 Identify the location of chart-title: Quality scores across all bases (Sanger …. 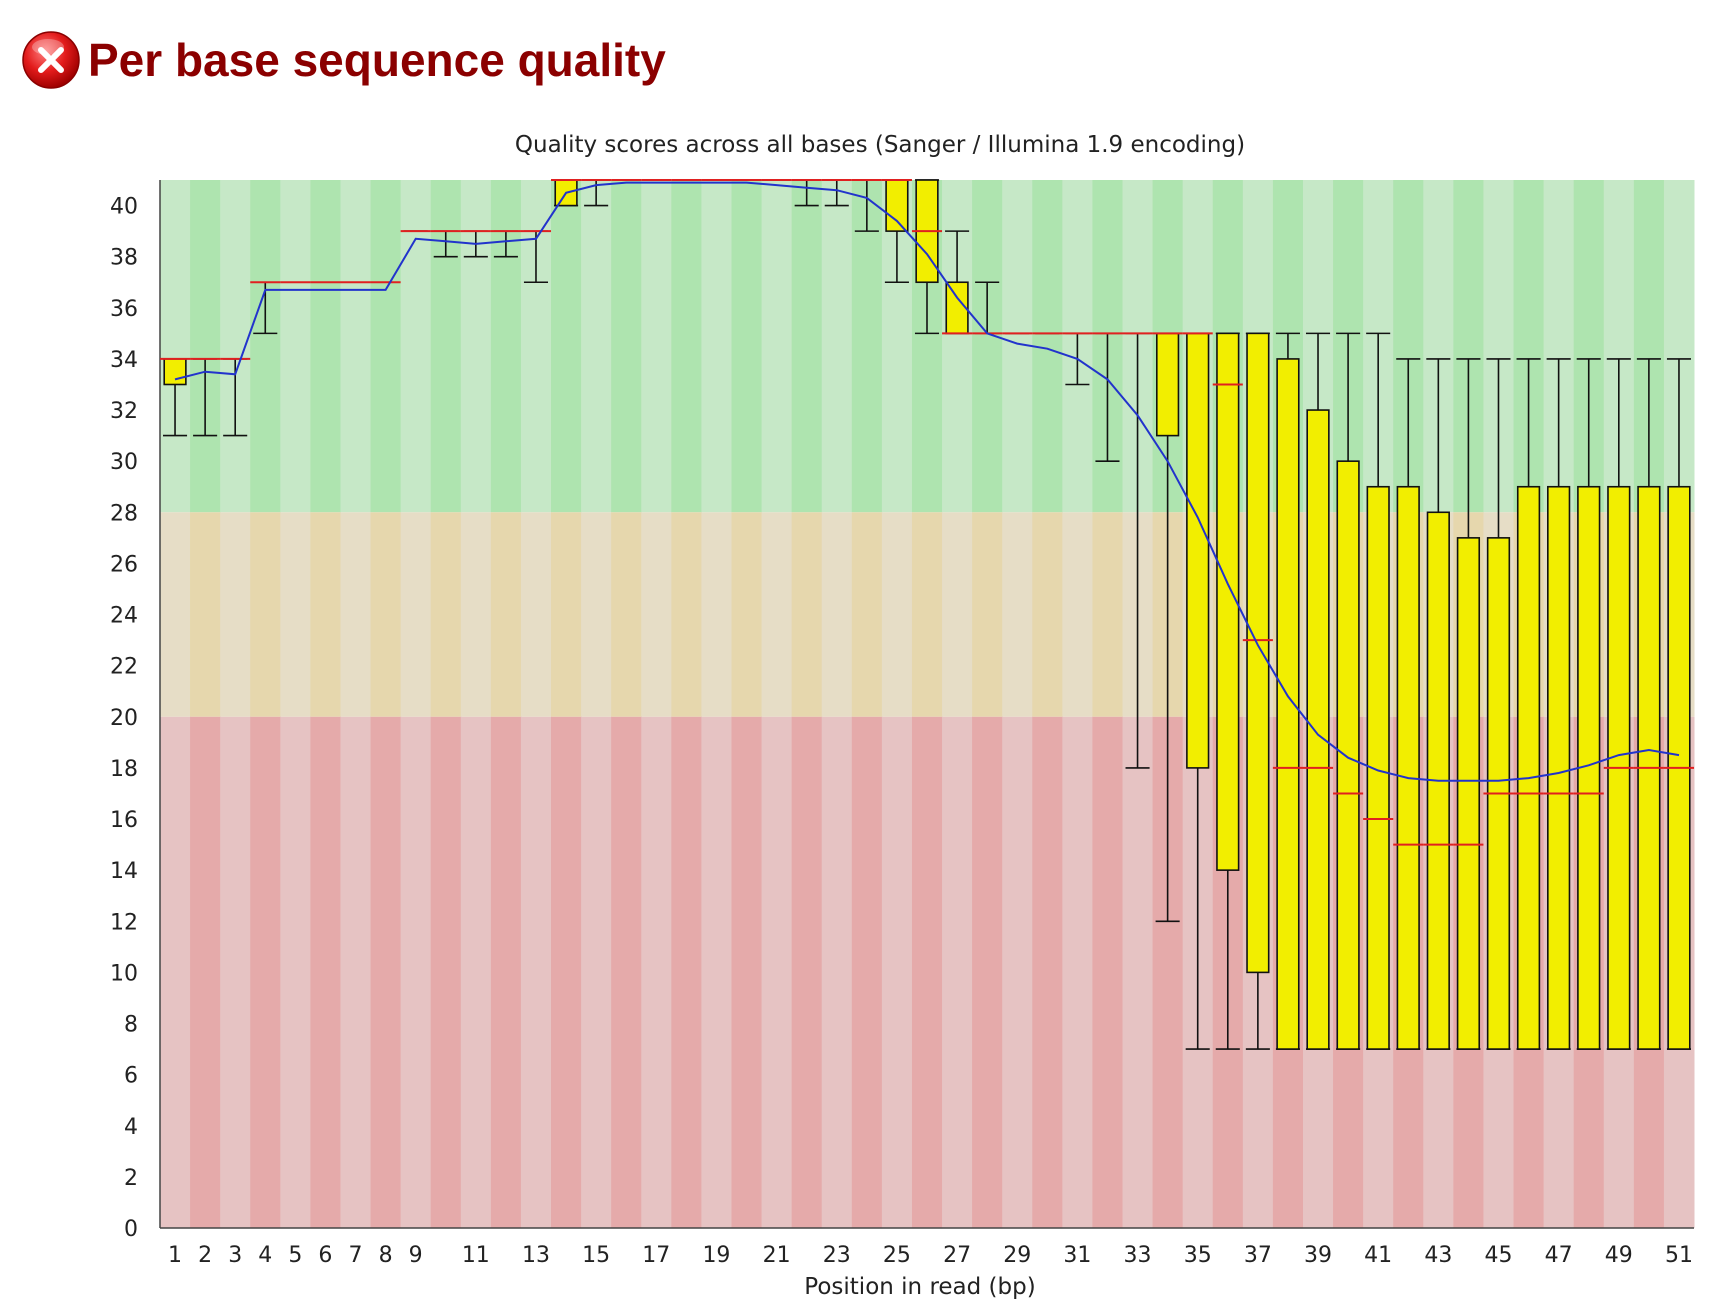
(880, 145).